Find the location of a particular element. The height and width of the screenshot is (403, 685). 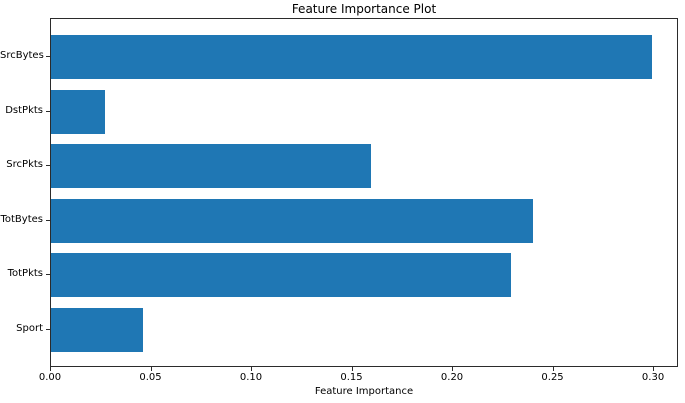

y-tick-label: DstPkts is located at coordinates (24, 110).